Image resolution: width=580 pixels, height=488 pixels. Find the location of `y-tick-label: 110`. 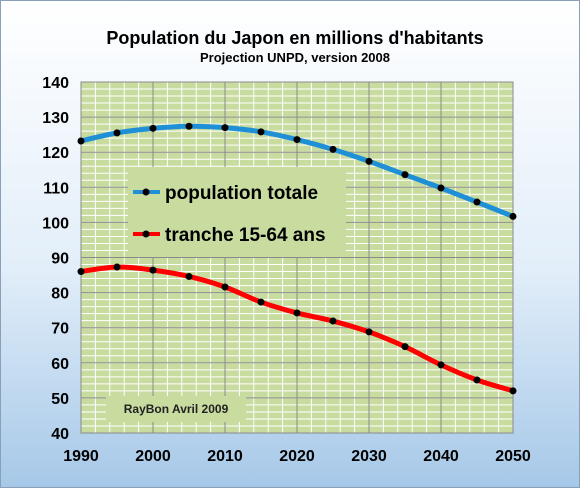

y-tick-label: 110 is located at coordinates (56, 188).